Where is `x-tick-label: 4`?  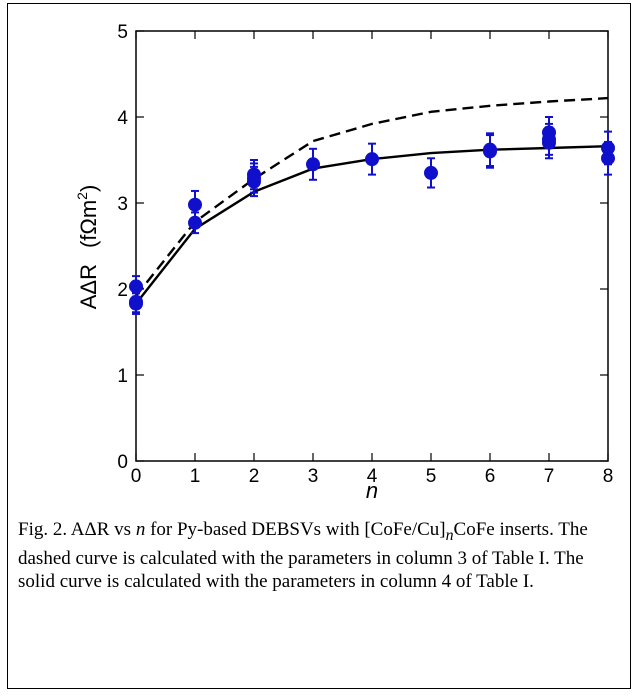
x-tick-label: 4 is located at coordinates (372, 476).